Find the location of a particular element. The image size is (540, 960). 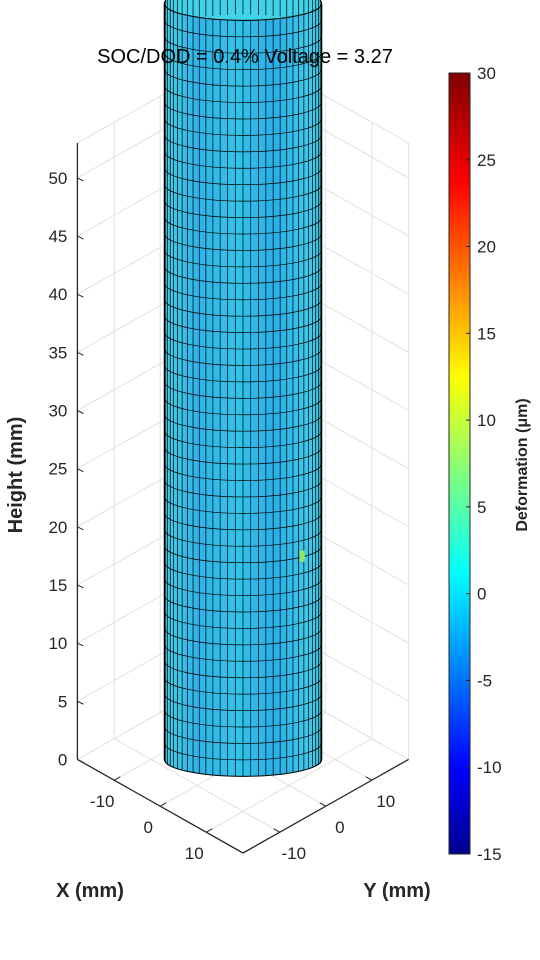

z-tick-label: 30 is located at coordinates (57, 411).